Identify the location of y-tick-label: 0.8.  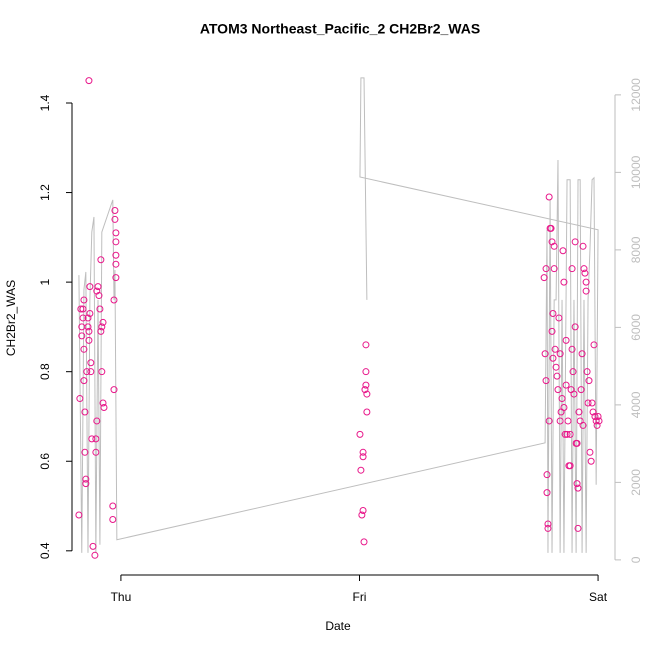
(45, 371).